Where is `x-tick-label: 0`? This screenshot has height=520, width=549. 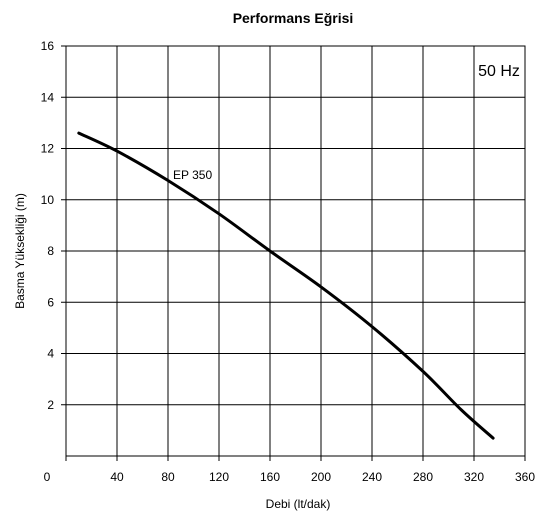
x-tick-label: 0 is located at coordinates (47, 477).